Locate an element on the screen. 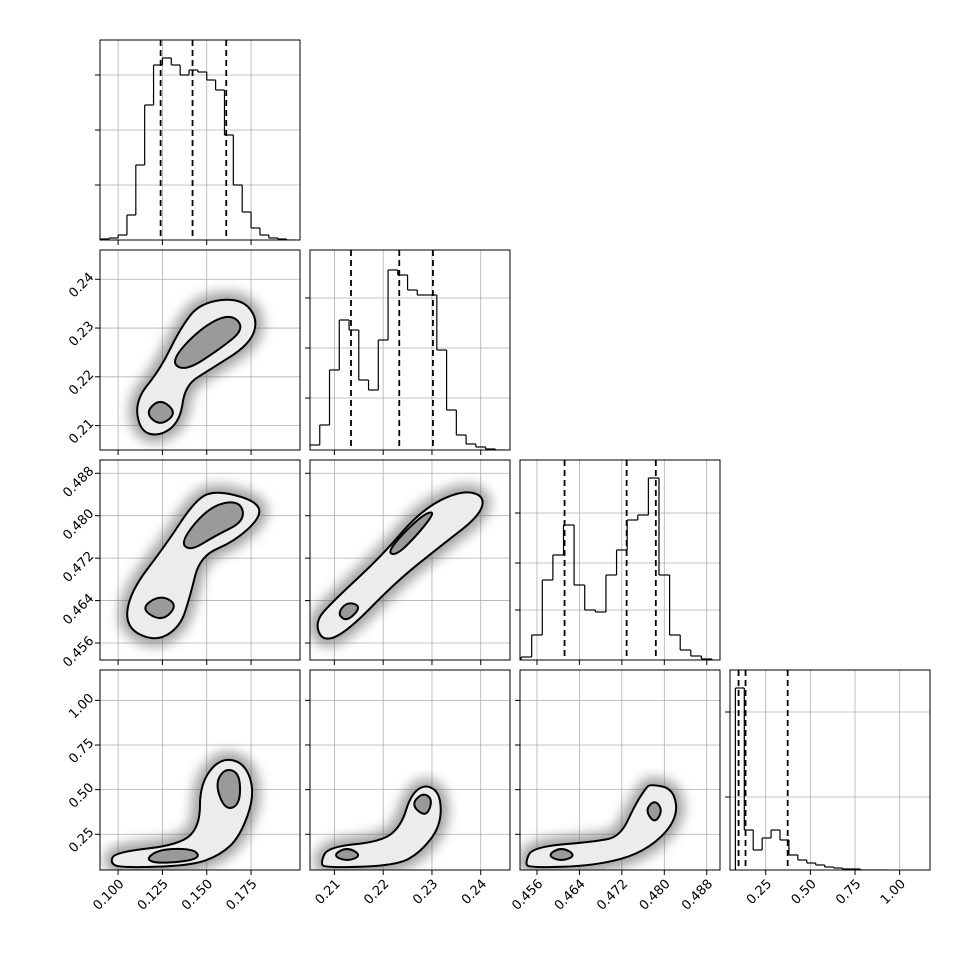 The image size is (970, 974). y-tick-label: 0.472 is located at coordinates (78, 567).